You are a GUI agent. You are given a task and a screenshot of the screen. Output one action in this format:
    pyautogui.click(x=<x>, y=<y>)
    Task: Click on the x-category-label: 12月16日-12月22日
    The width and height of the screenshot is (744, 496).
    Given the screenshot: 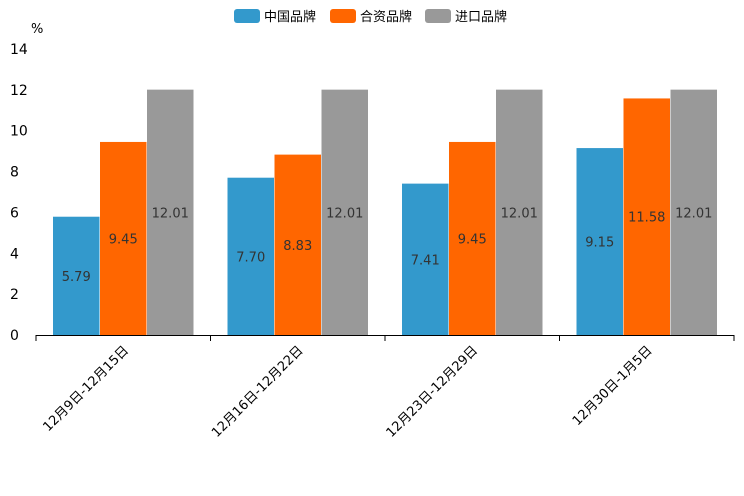 What is the action you would take?
    pyautogui.click(x=257, y=391)
    